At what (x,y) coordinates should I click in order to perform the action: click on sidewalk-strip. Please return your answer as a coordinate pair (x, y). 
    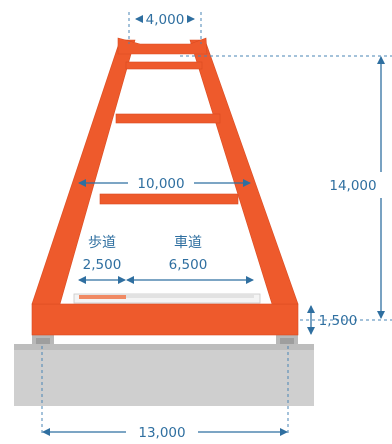
    Looking at the image, I should click on (102, 297).